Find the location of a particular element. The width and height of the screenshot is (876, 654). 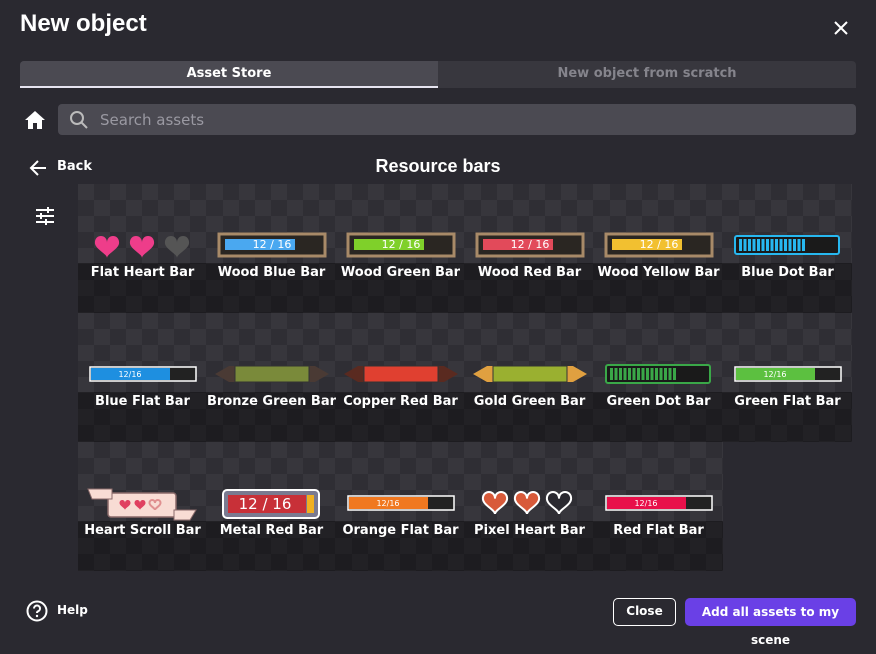

asset-card: 12 / 16 Wood Red Bar is located at coordinates (529, 248).